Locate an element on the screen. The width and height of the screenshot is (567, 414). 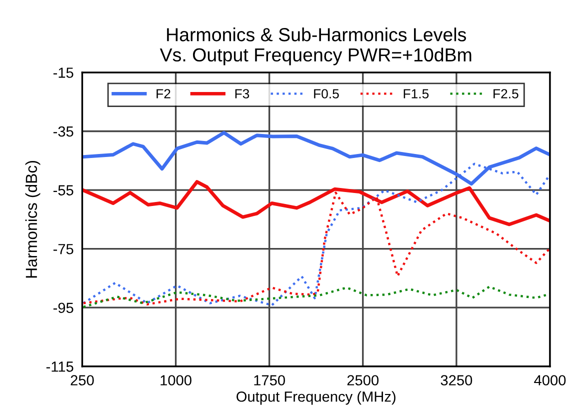
x-tick-label: 4000 is located at coordinates (550, 380).